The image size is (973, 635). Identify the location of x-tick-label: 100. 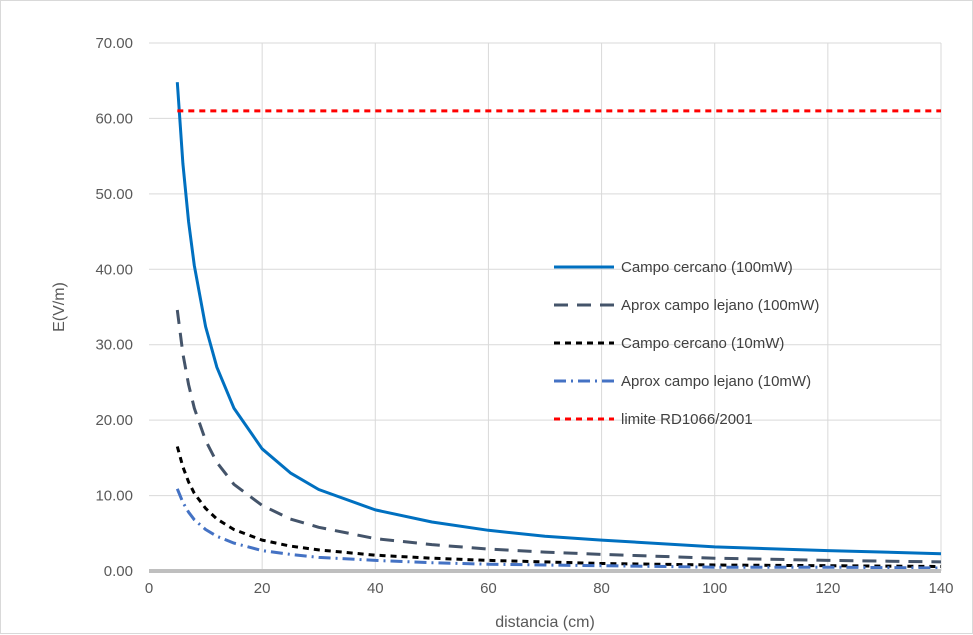
(714, 588).